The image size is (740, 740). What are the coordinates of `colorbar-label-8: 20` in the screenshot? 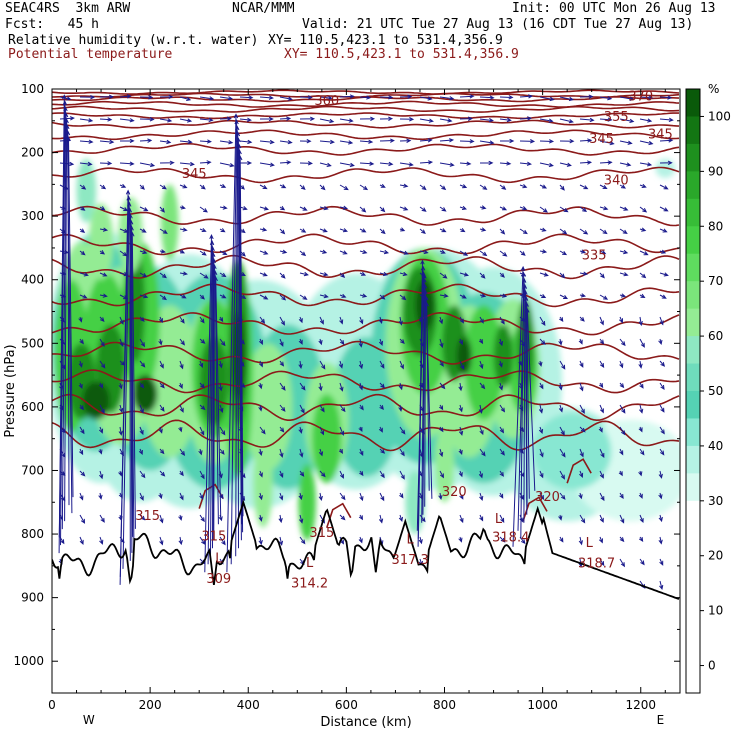 It's located at (715, 556).